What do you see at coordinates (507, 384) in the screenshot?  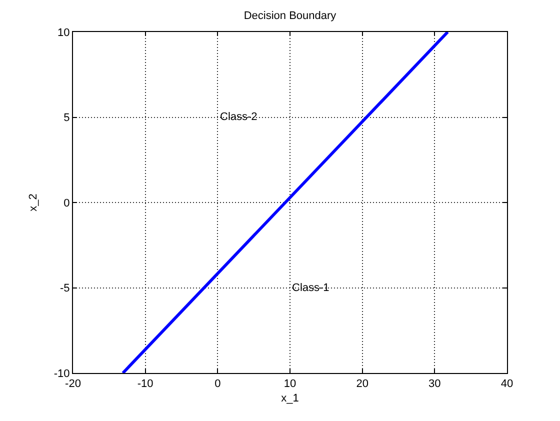 I see `x-tick-label: 40` at bounding box center [507, 384].